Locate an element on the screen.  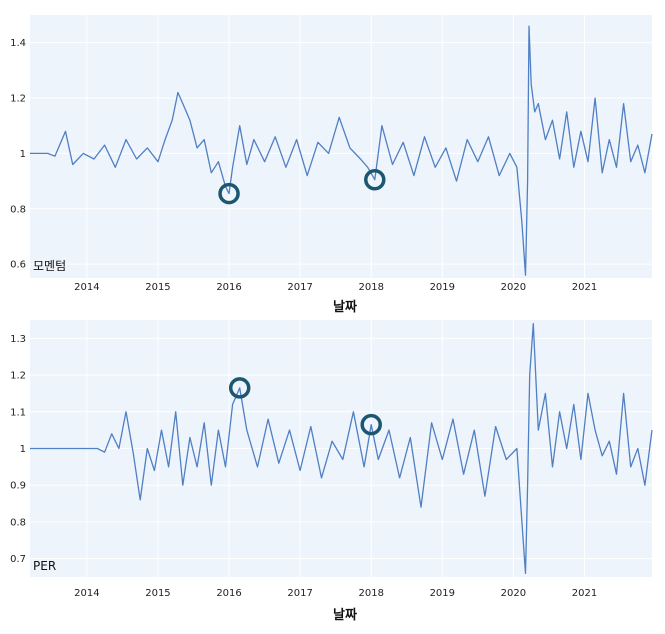
y-tick-label: 1.3 is located at coordinates (18, 339).